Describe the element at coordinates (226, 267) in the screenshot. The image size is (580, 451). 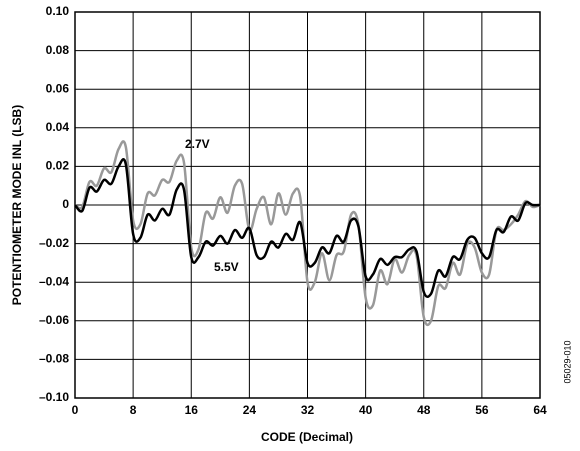
I see `annotation: 5.5V` at that location.